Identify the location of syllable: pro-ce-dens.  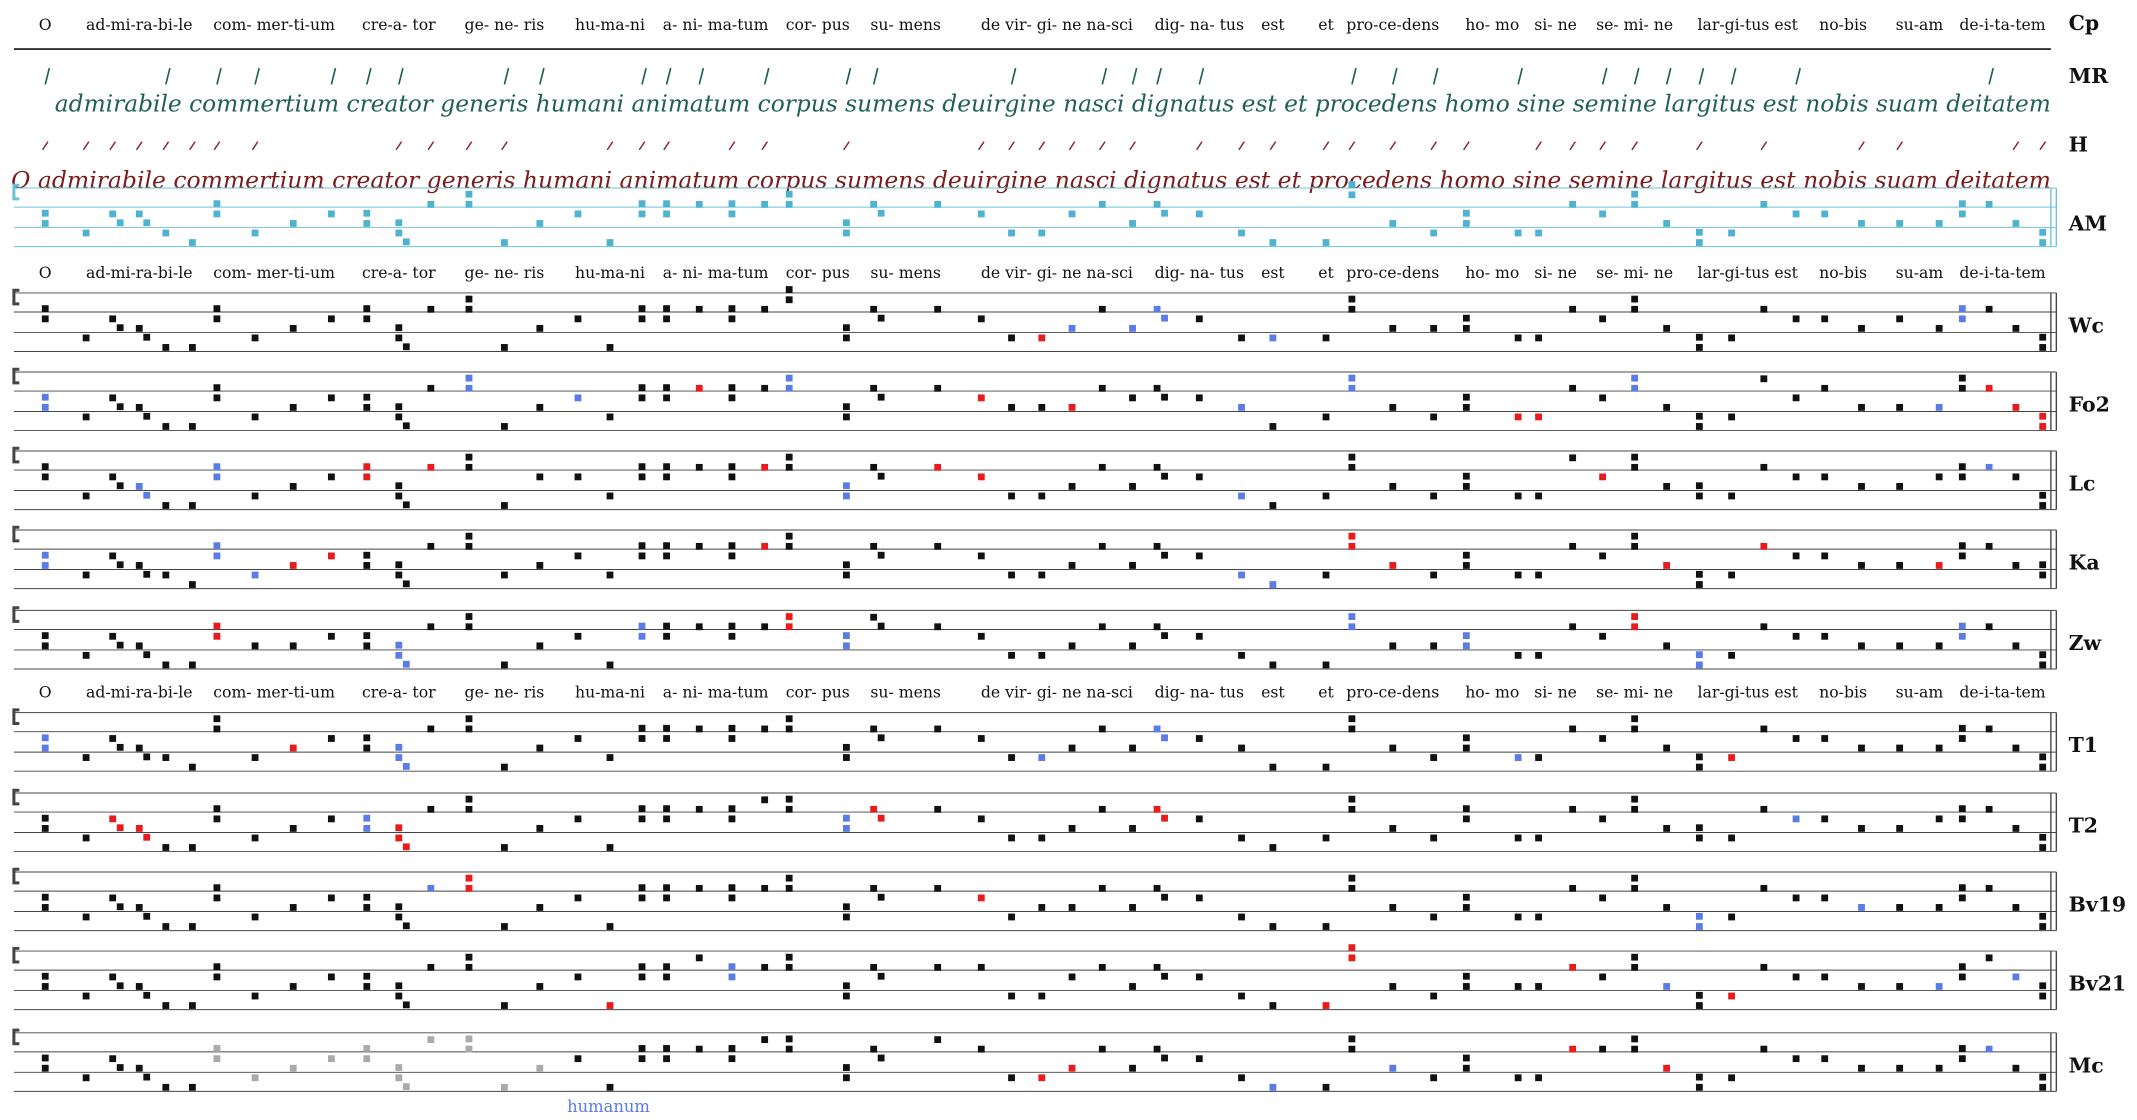
(1392, 24).